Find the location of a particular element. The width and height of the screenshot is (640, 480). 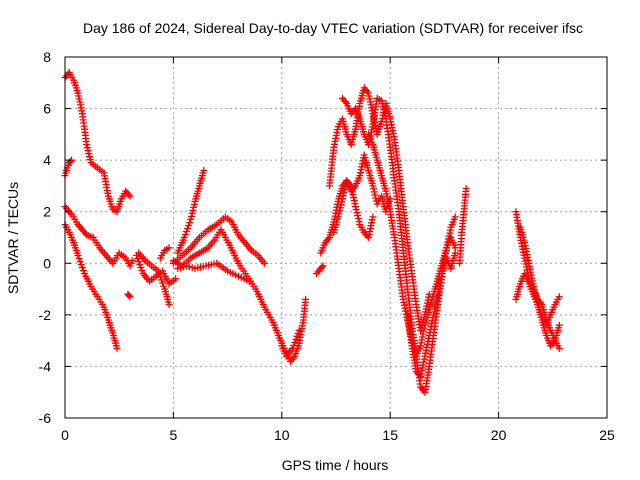

y-tick-label: 0 is located at coordinates (47, 263).